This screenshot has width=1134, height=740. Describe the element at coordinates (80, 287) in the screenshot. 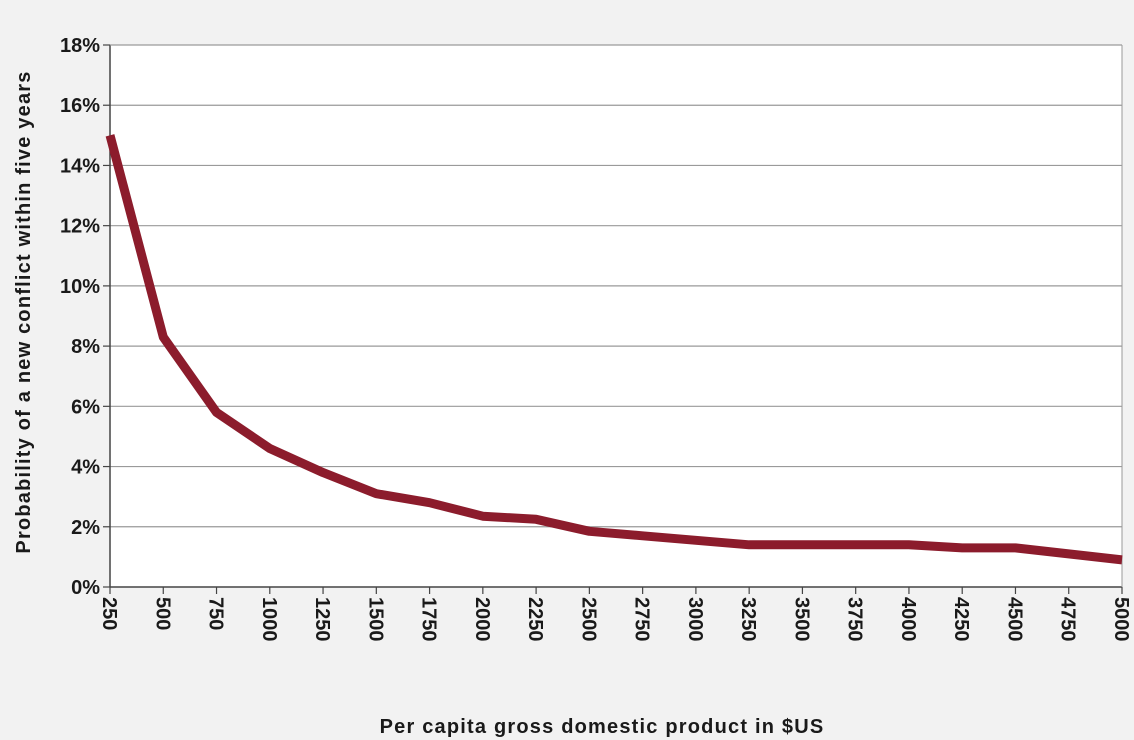

I see `y-tick-label: 10%` at that location.